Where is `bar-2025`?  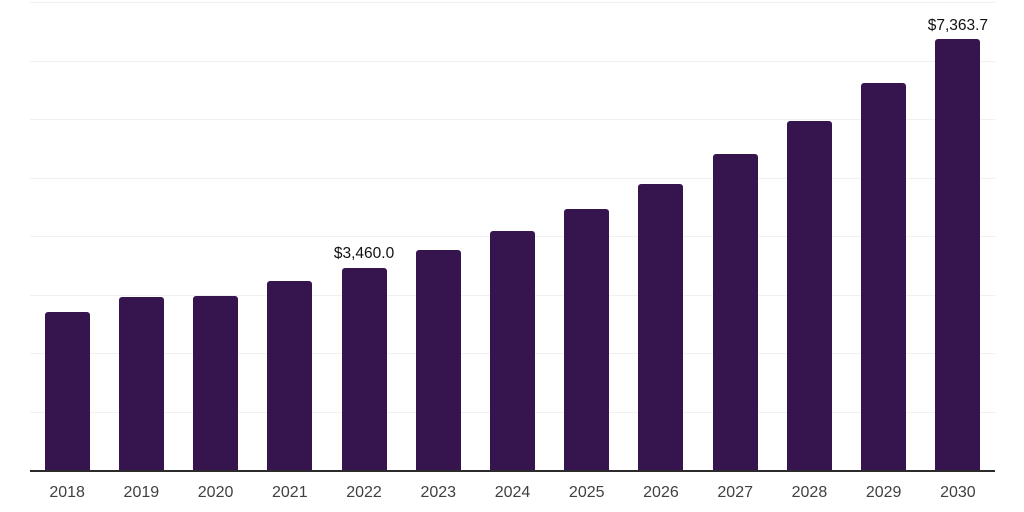
bar-2025 is located at coordinates (587, 339).